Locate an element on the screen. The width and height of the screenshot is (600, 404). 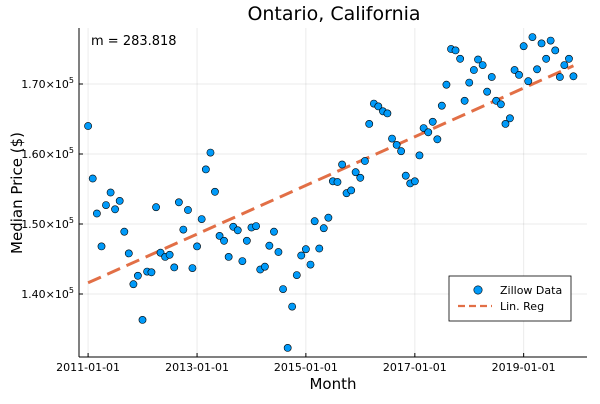
x-tick-label: 2017-01-01 is located at coordinates (415, 367).